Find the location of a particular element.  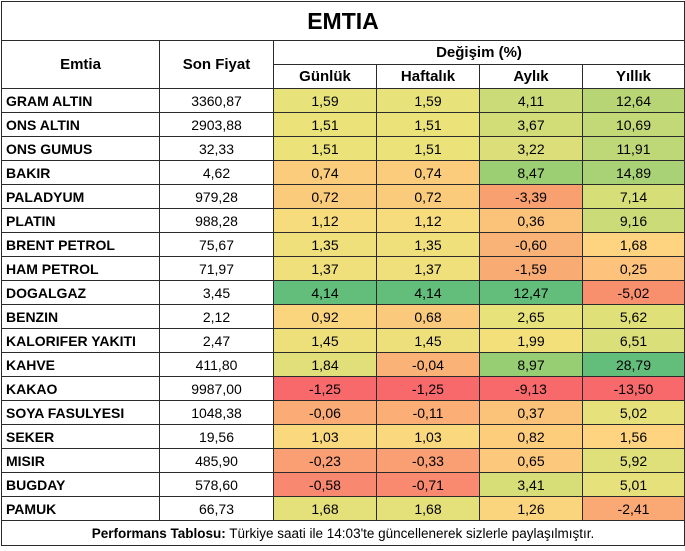

table-row: DOGALGAZ 3,45 4,14 4,14 12,47 -5,02 is located at coordinates (343, 292).